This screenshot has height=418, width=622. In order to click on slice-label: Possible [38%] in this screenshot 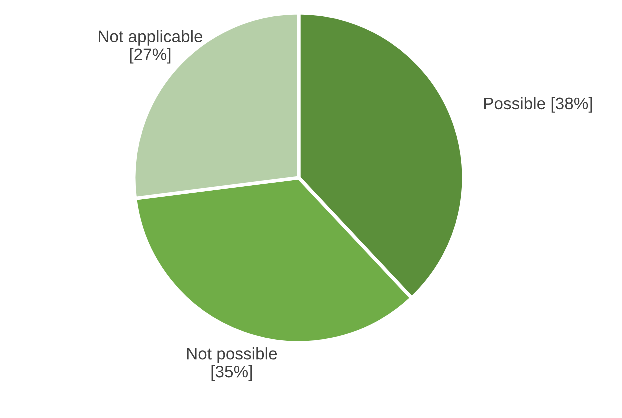, I will do `click(538, 105)`.